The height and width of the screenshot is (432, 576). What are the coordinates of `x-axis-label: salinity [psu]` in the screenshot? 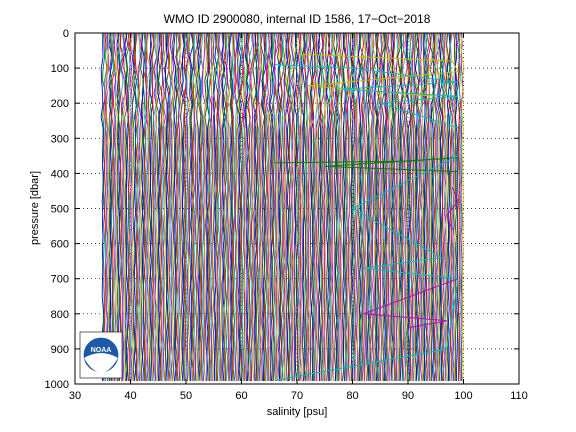 It's located at (297, 412).